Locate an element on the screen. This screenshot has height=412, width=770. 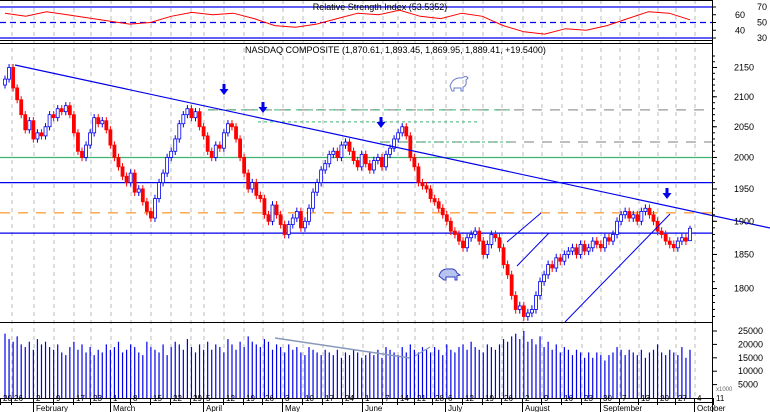
month-label: May is located at coordinates (292, 408).